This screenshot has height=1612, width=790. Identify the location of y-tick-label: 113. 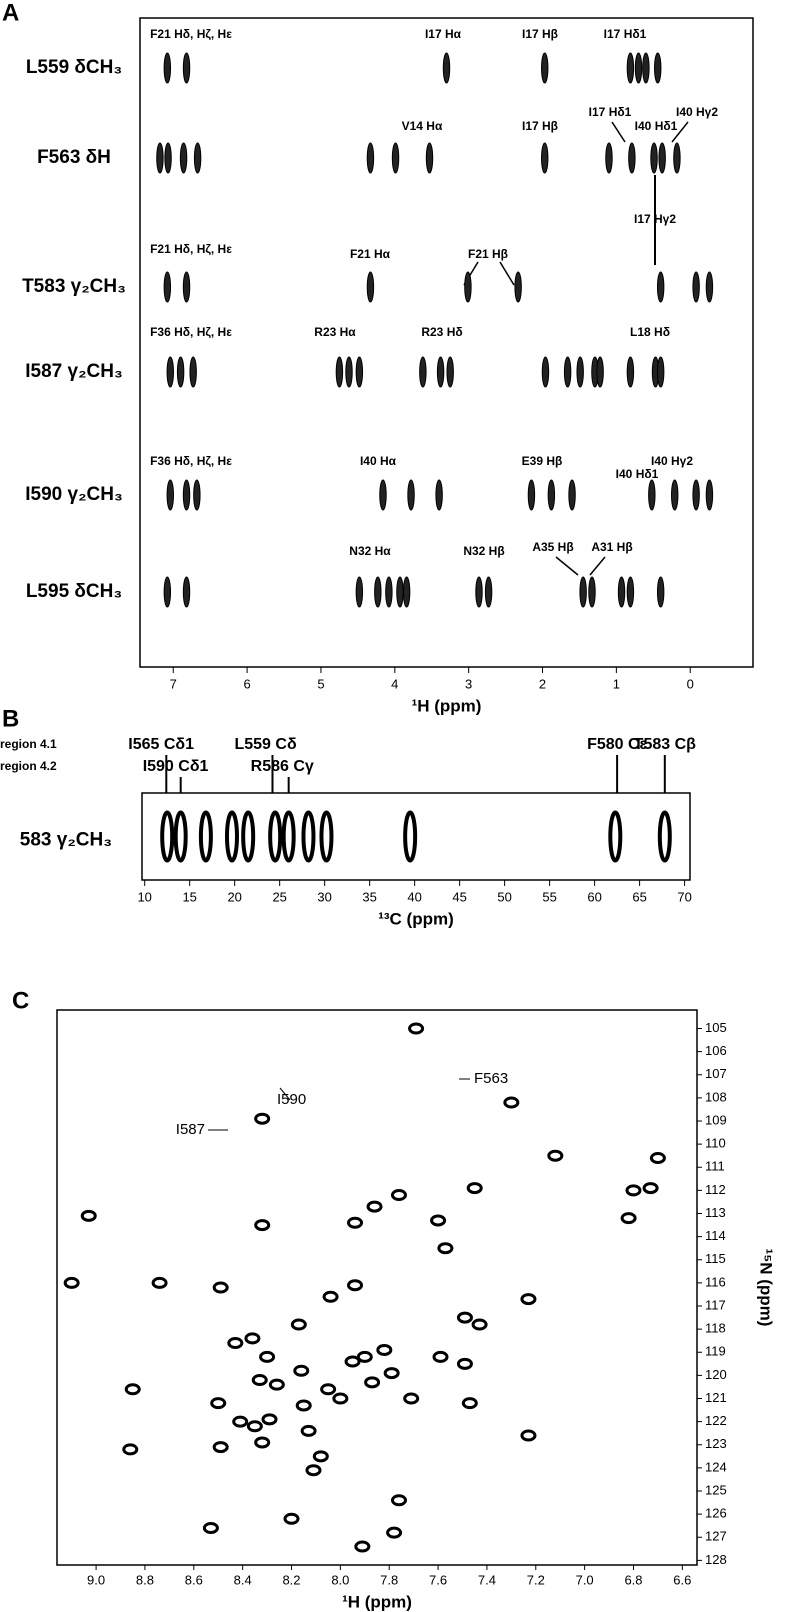
(715, 1212).